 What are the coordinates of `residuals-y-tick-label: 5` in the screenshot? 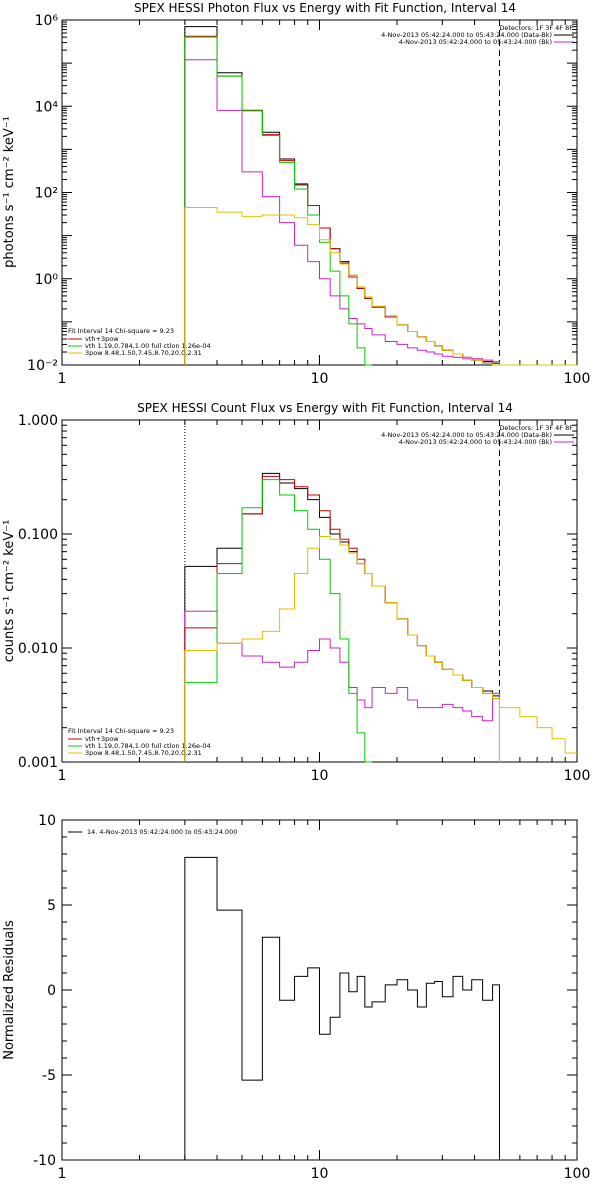 It's located at (51, 906).